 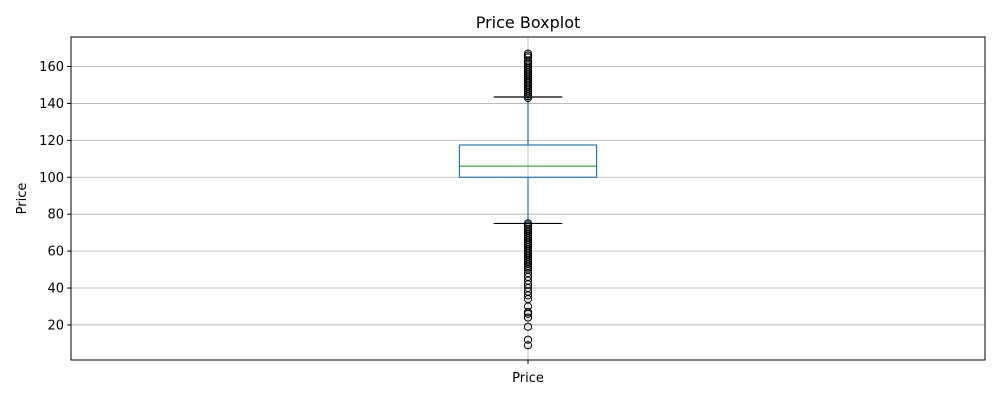 What do you see at coordinates (528, 22) in the screenshot?
I see `chart-title: Price Boxplot` at bounding box center [528, 22].